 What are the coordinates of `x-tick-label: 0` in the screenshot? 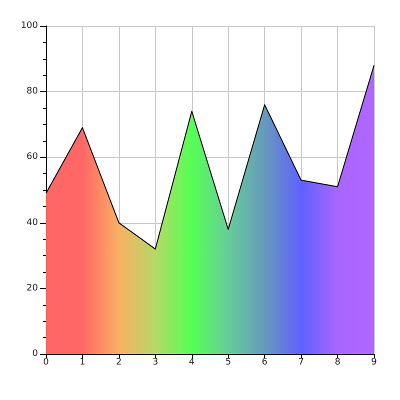 It's located at (46, 363).